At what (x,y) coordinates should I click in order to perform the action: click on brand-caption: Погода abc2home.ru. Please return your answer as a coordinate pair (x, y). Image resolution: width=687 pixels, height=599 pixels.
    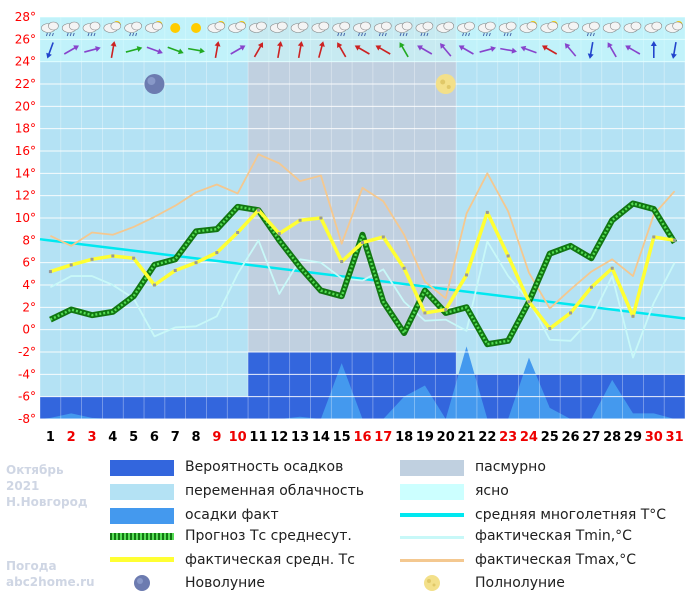
    Looking at the image, I should click on (50, 574).